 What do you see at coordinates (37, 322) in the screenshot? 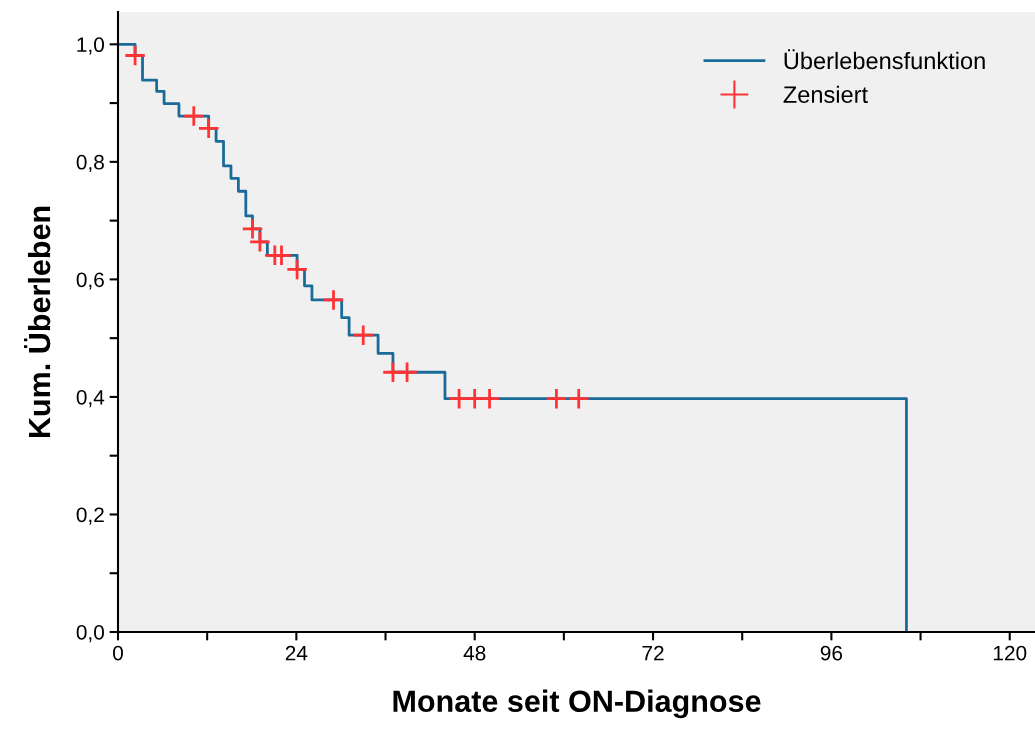
I see `y-axis-title: Kum. Überleben` at bounding box center [37, 322].